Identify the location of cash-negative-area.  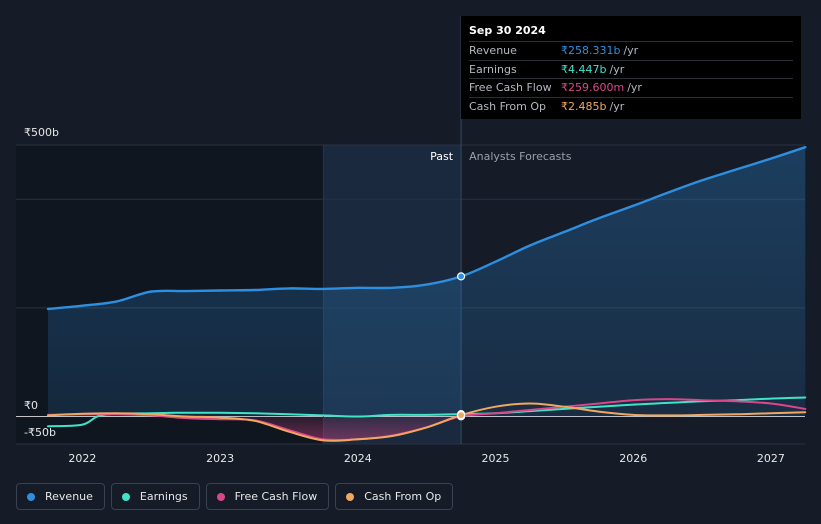
(323, 428).